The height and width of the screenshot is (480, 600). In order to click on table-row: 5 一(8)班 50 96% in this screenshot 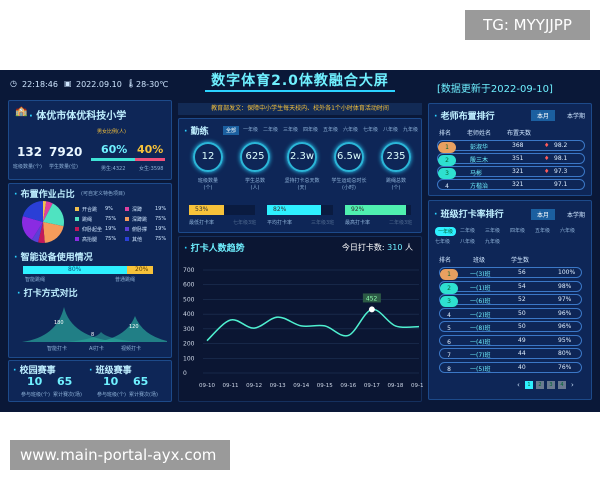, I will do `click(510, 326)`.